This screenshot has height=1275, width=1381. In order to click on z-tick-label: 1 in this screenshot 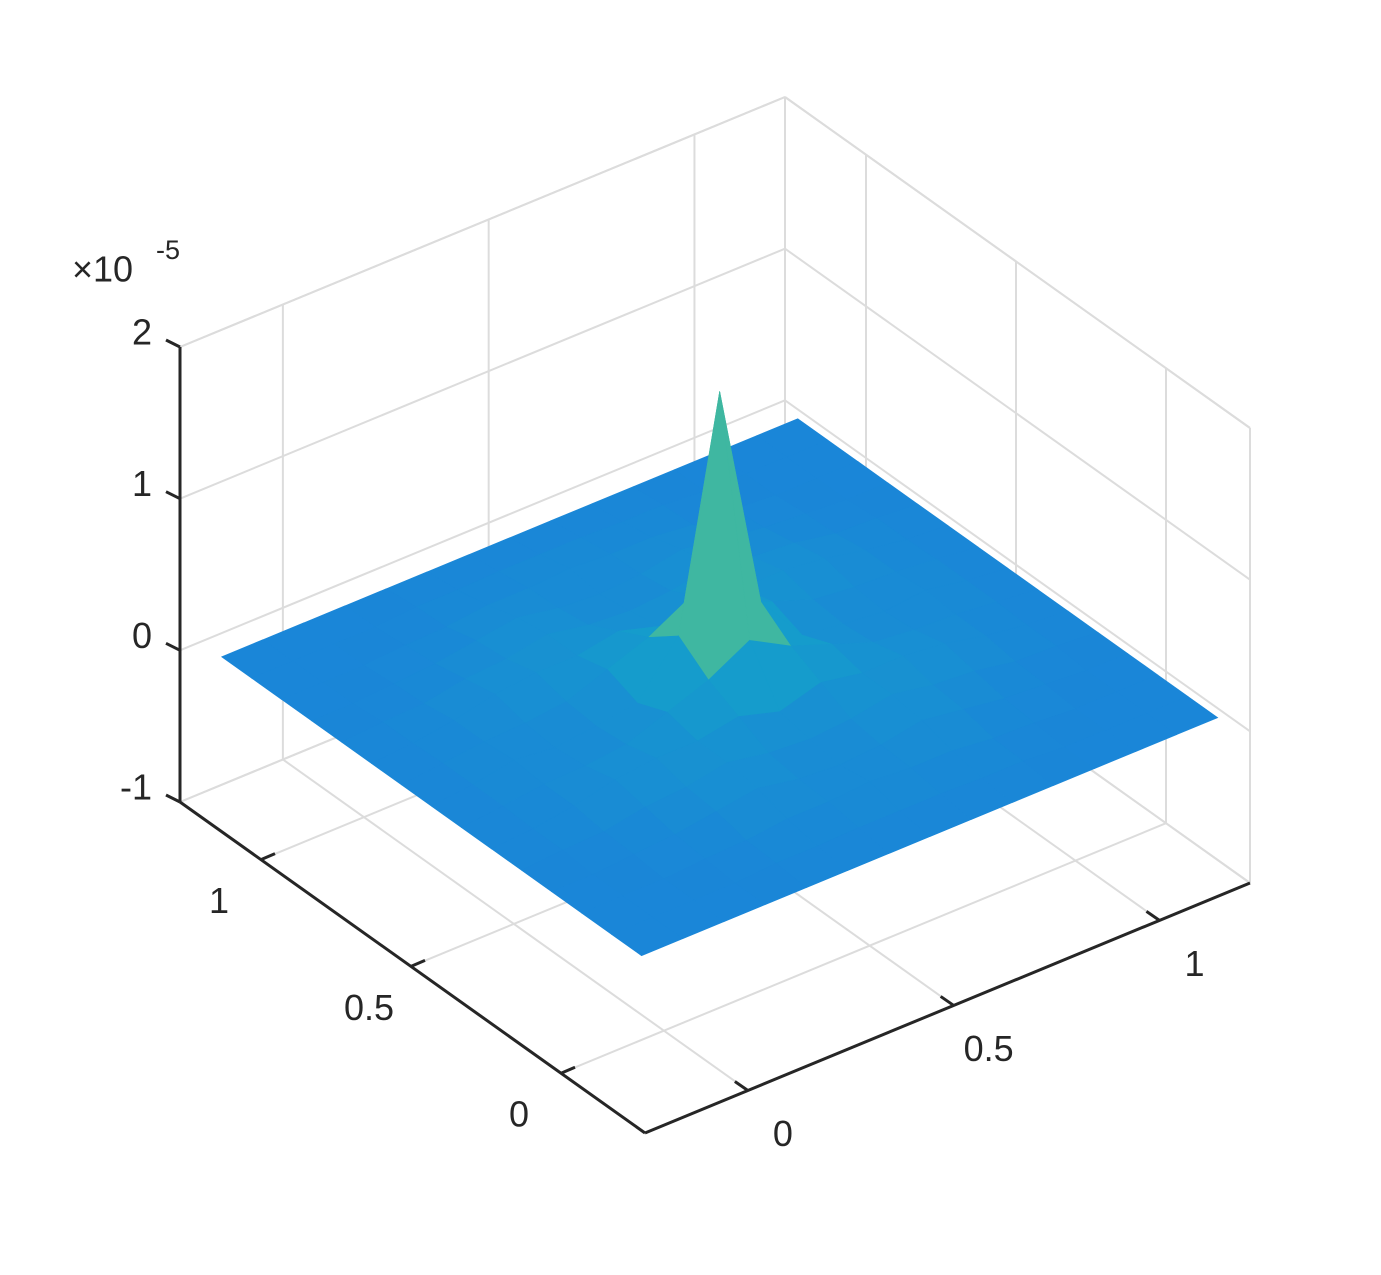, I will do `click(142, 483)`.